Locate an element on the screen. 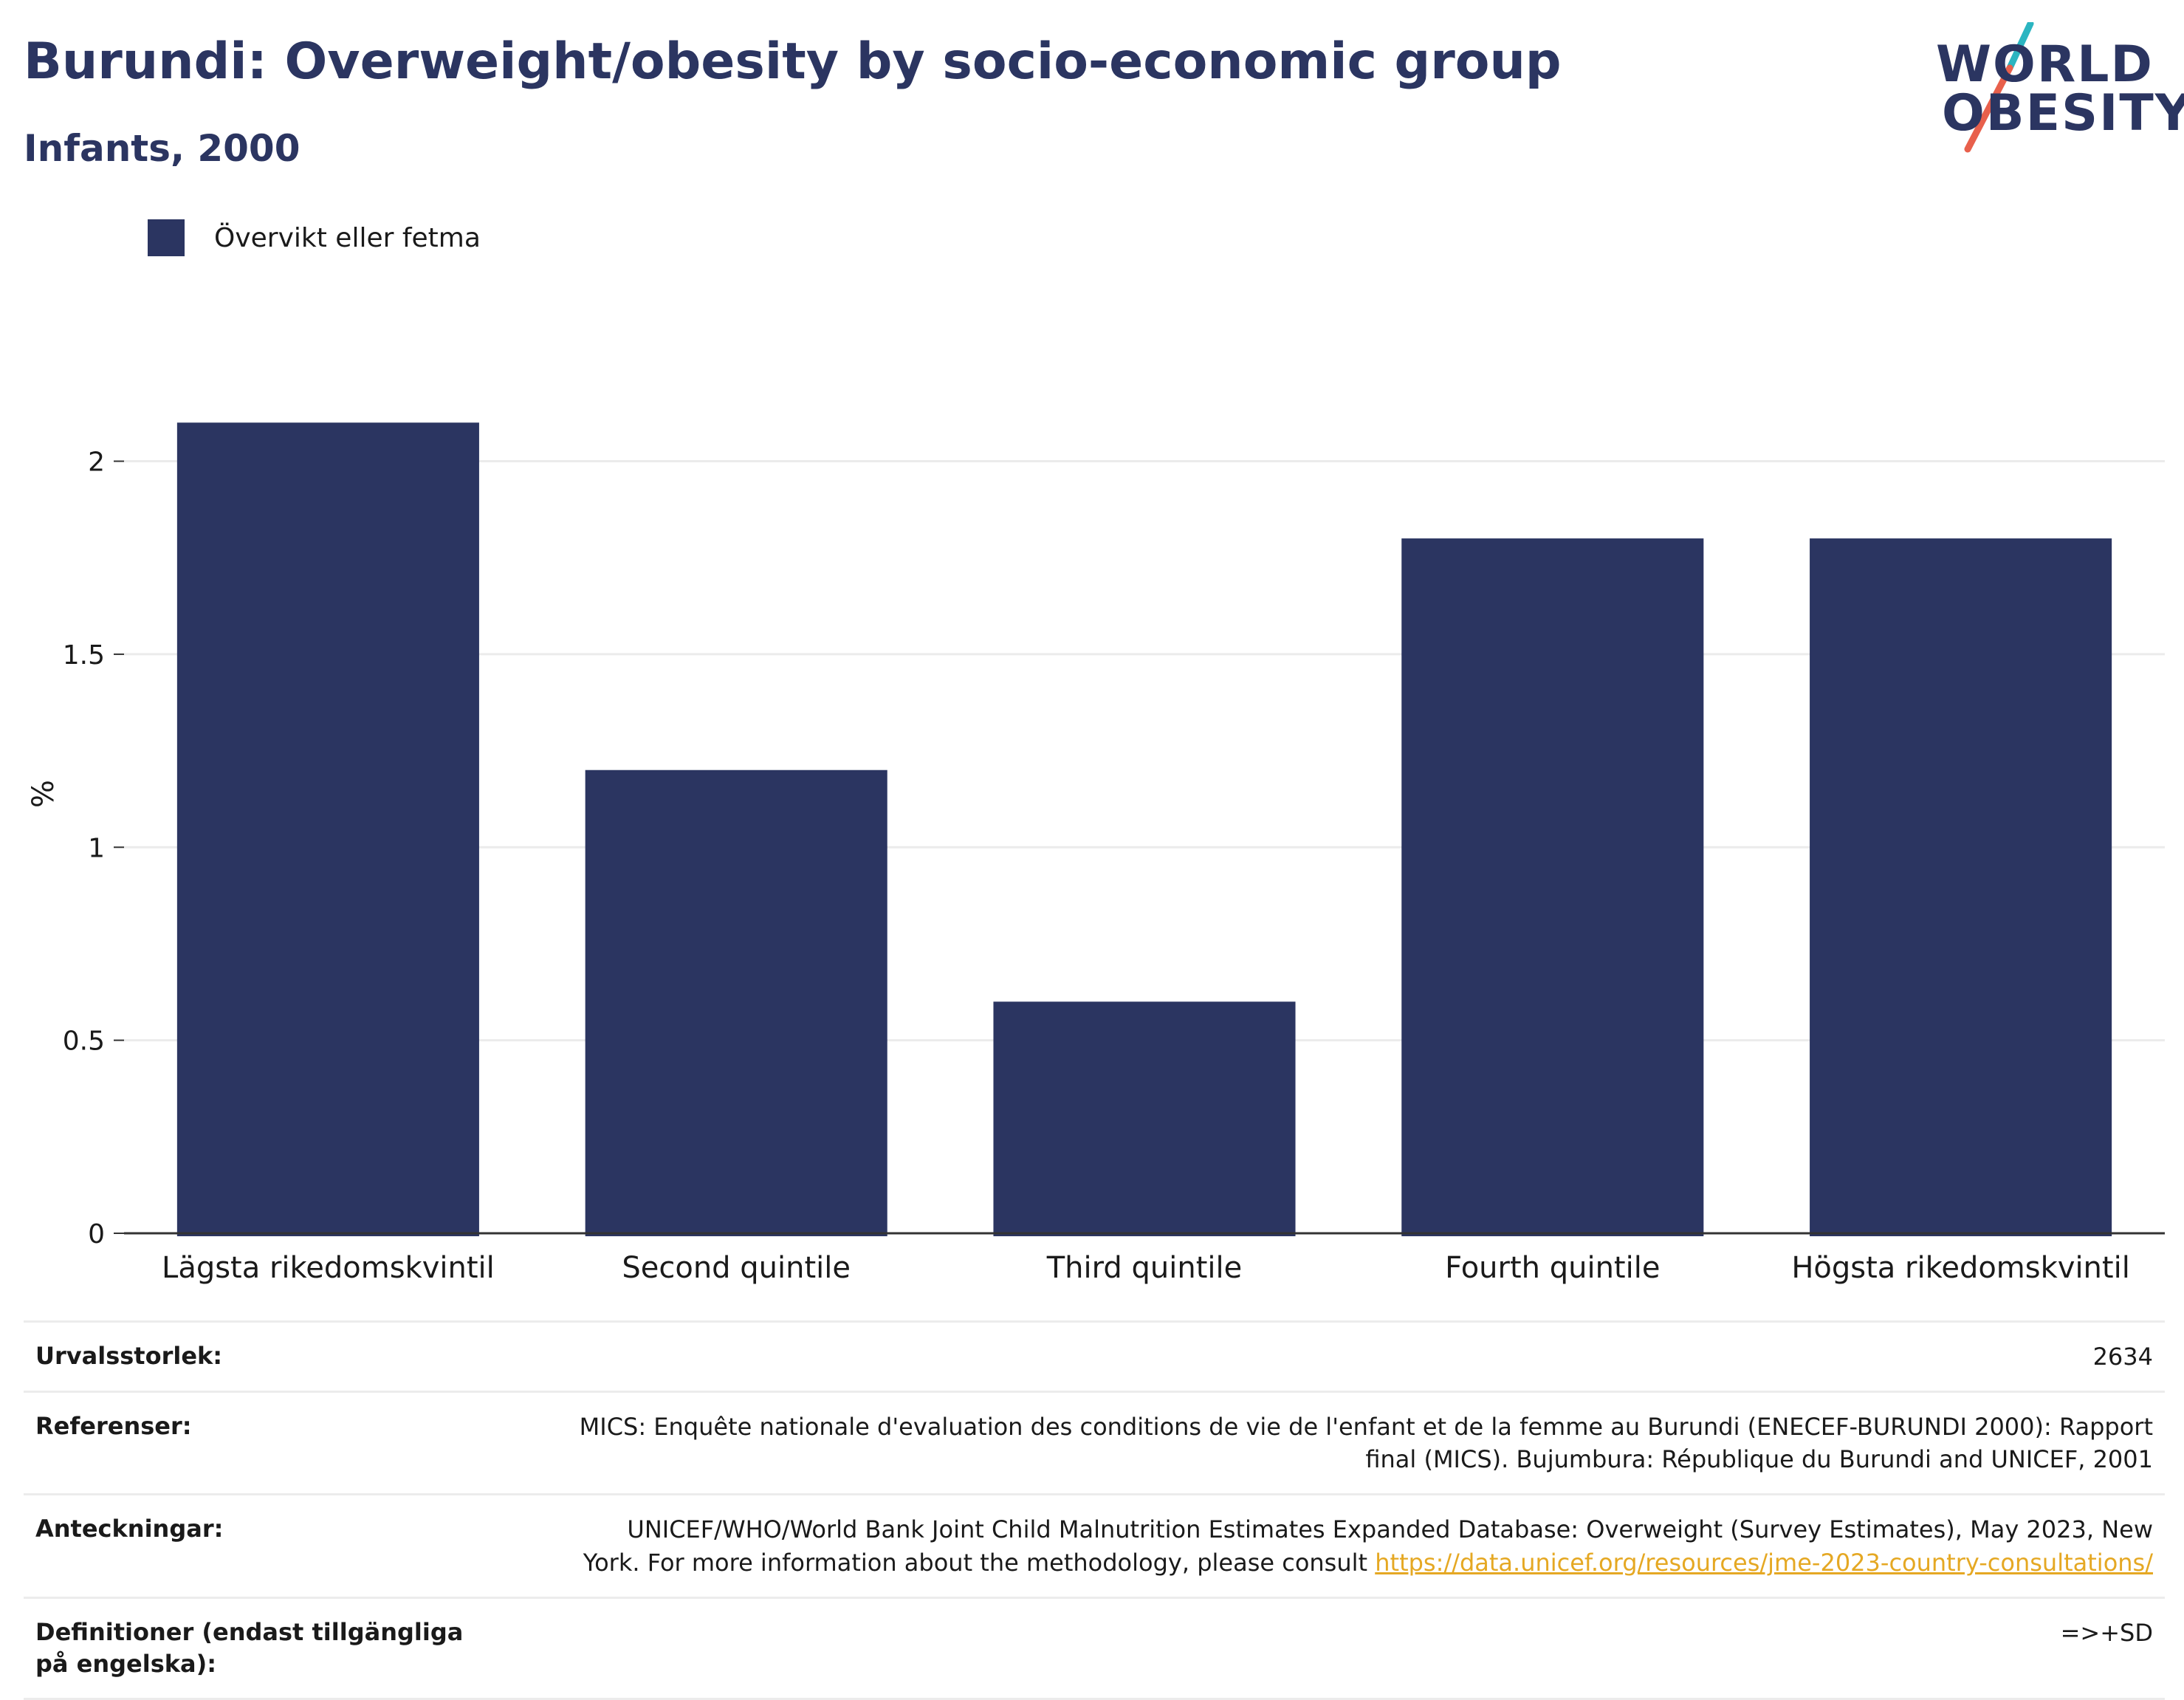 Image resolution: width=2184 pixels, height=1700 pixels. y-axis-label: % is located at coordinates (44, 794).